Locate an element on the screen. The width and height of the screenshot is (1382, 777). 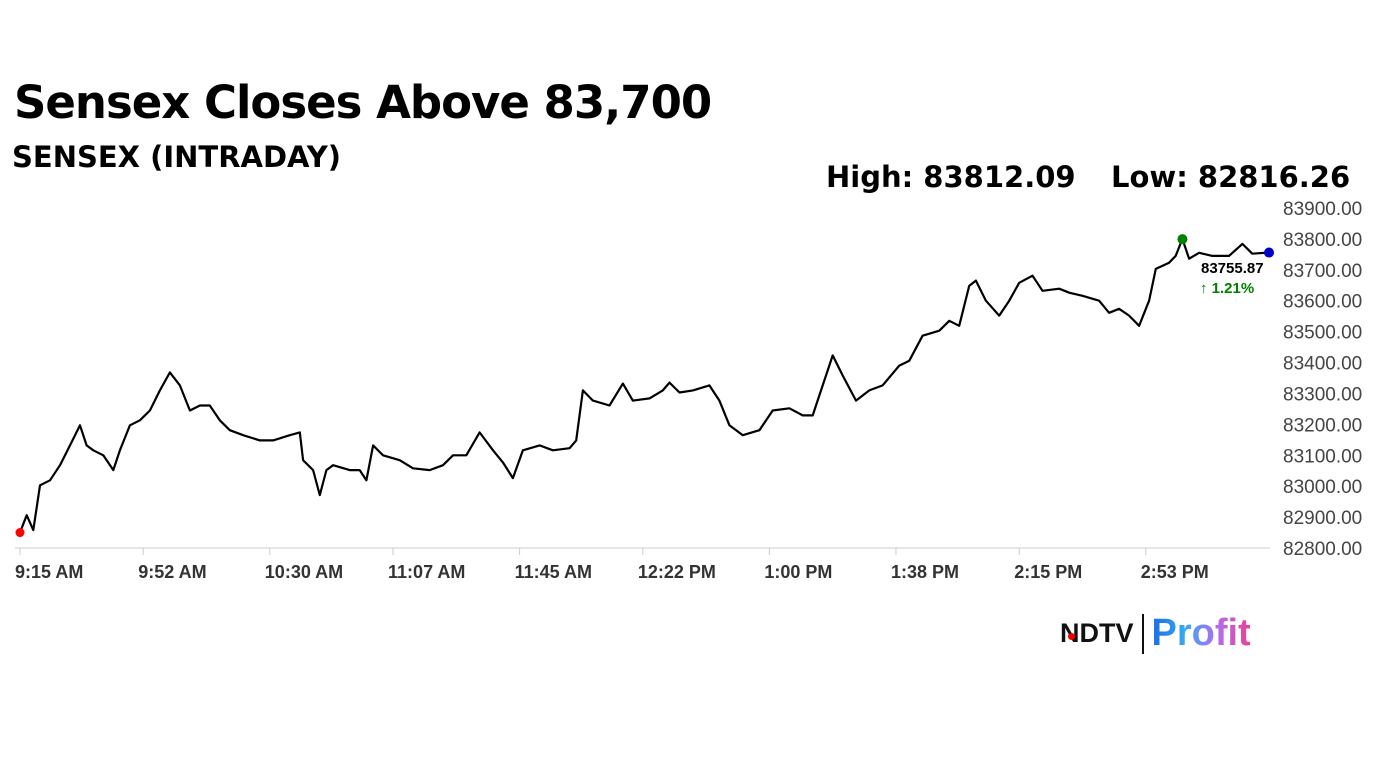
low-label: Low: 82816.26 is located at coordinates (1231, 177).